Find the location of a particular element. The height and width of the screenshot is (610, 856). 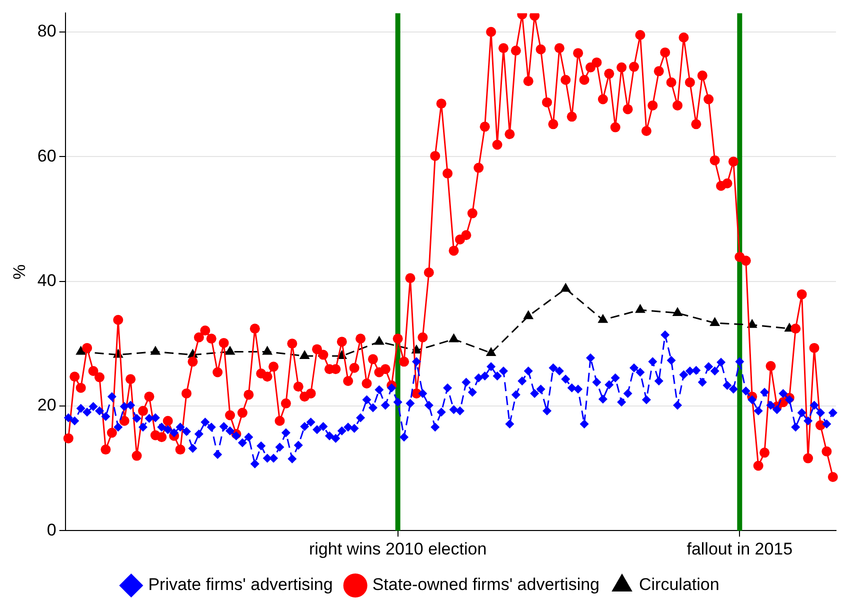

y-tick-label: 60 is located at coordinates (46, 156).